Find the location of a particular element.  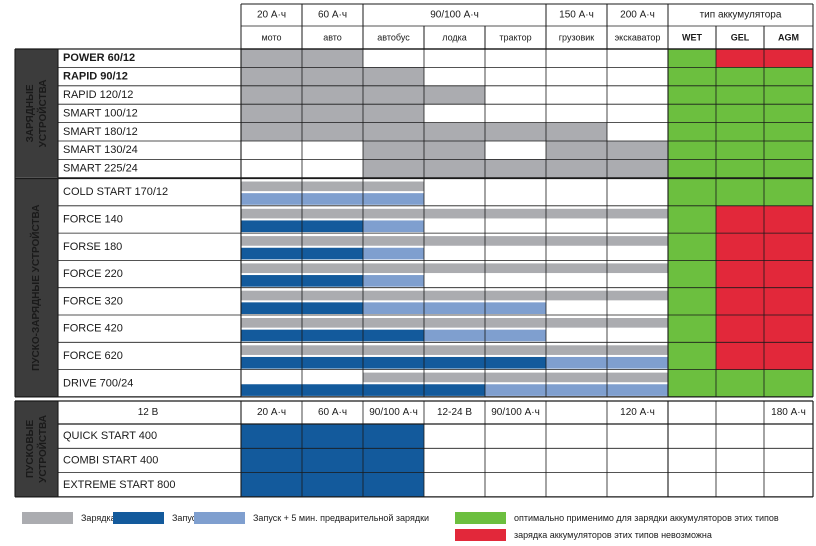

starter-charger-name: FORCE 220 is located at coordinates (93, 274).